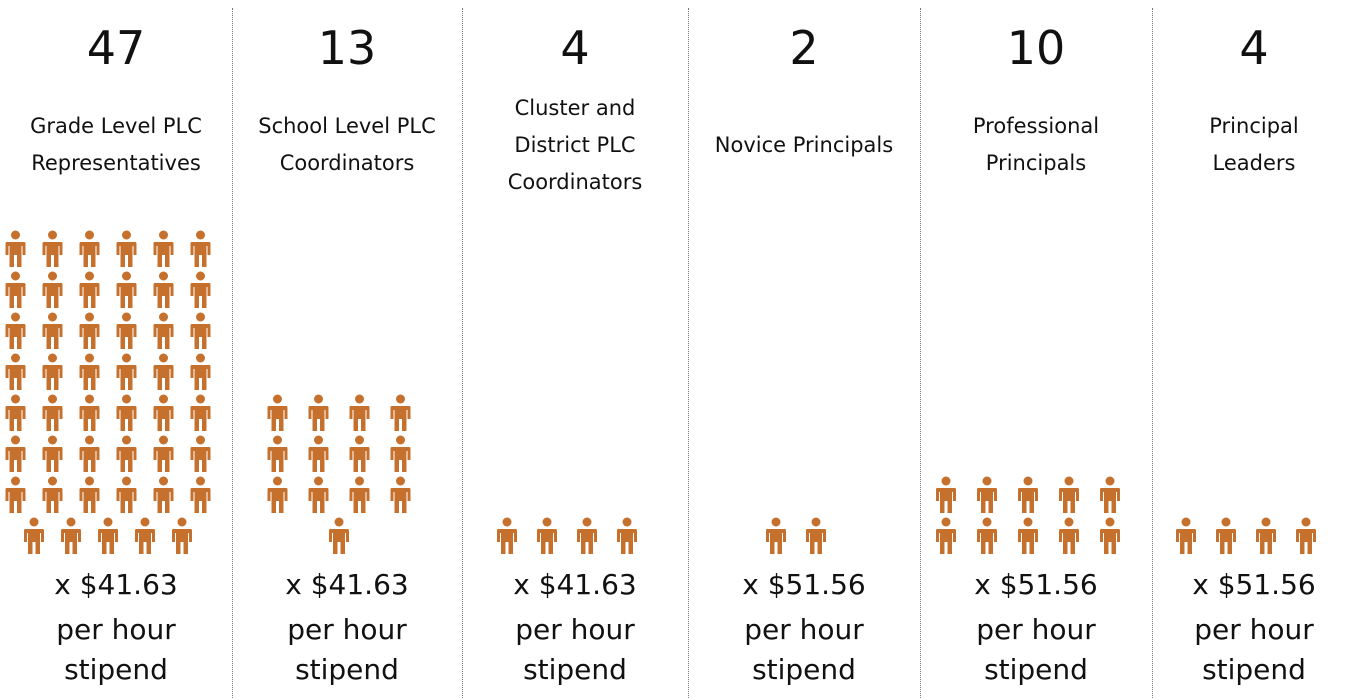 The width and height of the screenshot is (1356, 698). Describe the element at coordinates (1036, 48) in the screenshot. I see `count: 10` at that location.